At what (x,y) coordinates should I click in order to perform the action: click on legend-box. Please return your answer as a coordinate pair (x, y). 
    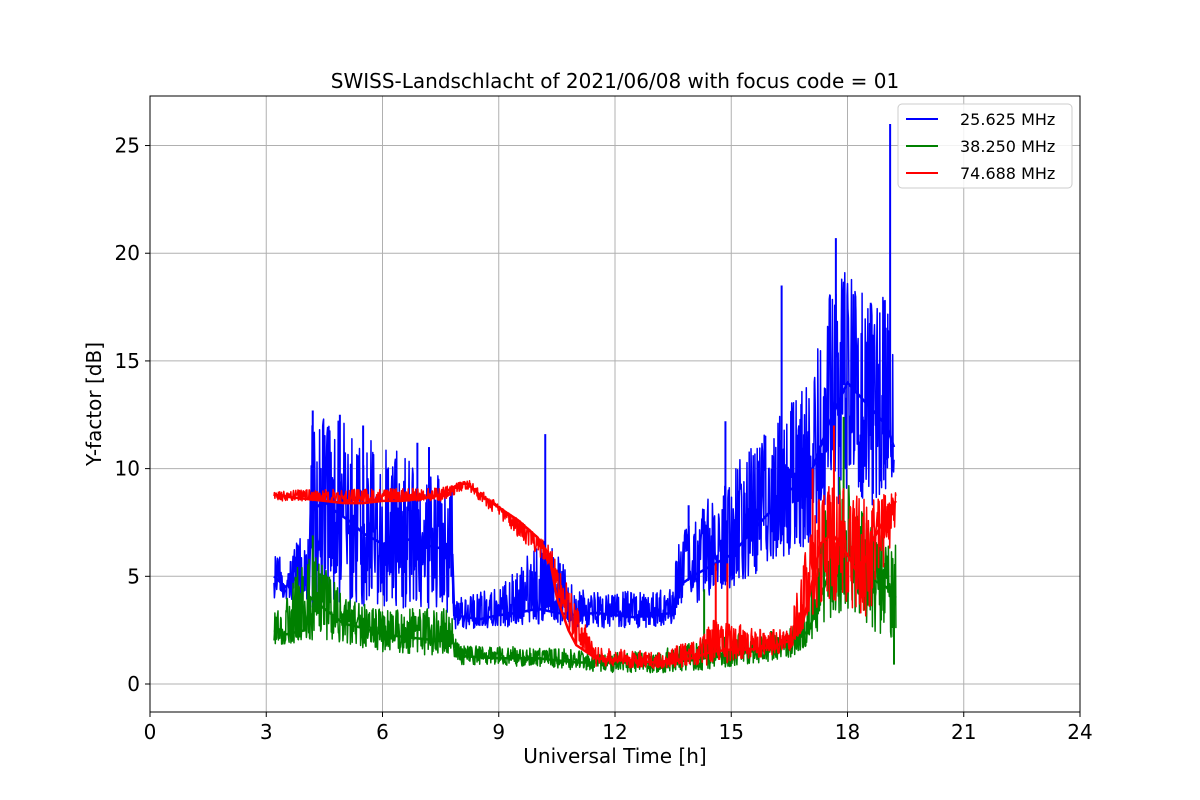
    Looking at the image, I should click on (985, 146).